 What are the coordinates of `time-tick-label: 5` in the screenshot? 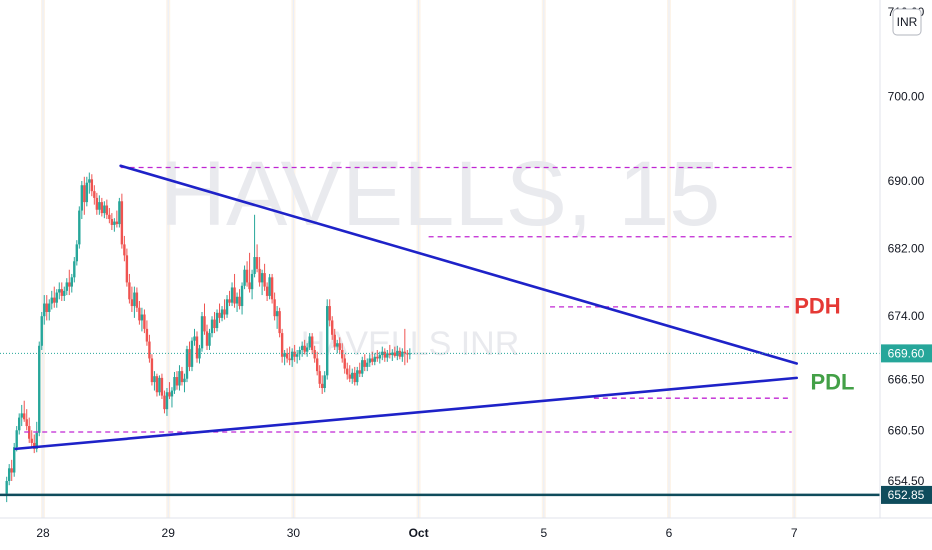 It's located at (543, 533).